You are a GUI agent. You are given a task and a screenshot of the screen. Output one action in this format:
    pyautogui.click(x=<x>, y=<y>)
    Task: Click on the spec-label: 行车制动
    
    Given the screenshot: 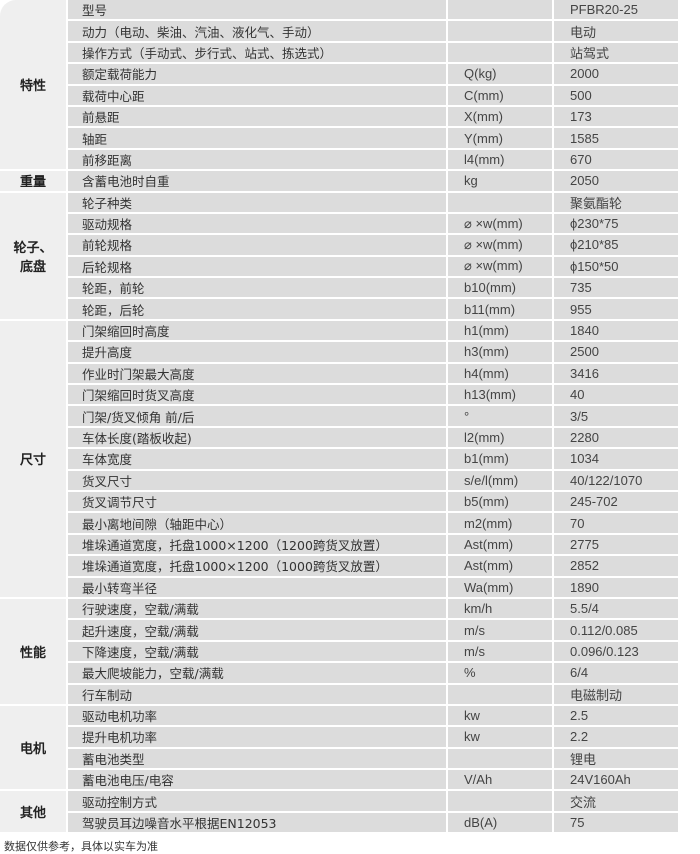 What is the action you would take?
    pyautogui.click(x=258, y=695)
    